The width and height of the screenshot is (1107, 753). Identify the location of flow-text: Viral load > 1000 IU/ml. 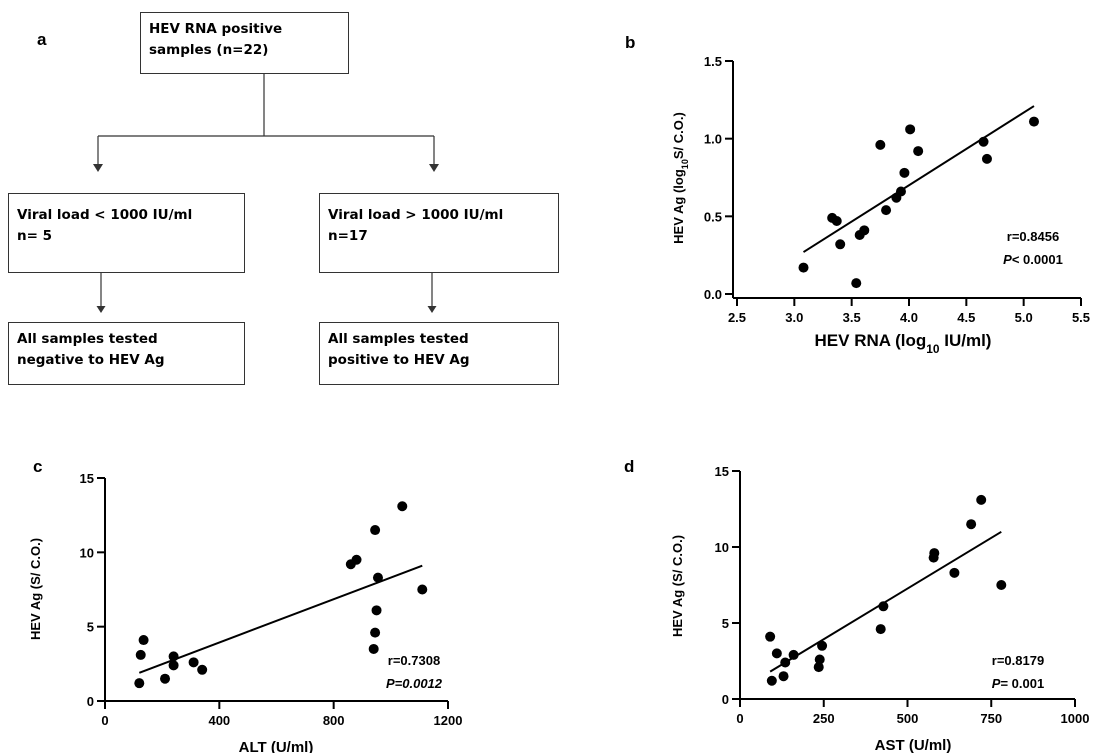
(416, 215).